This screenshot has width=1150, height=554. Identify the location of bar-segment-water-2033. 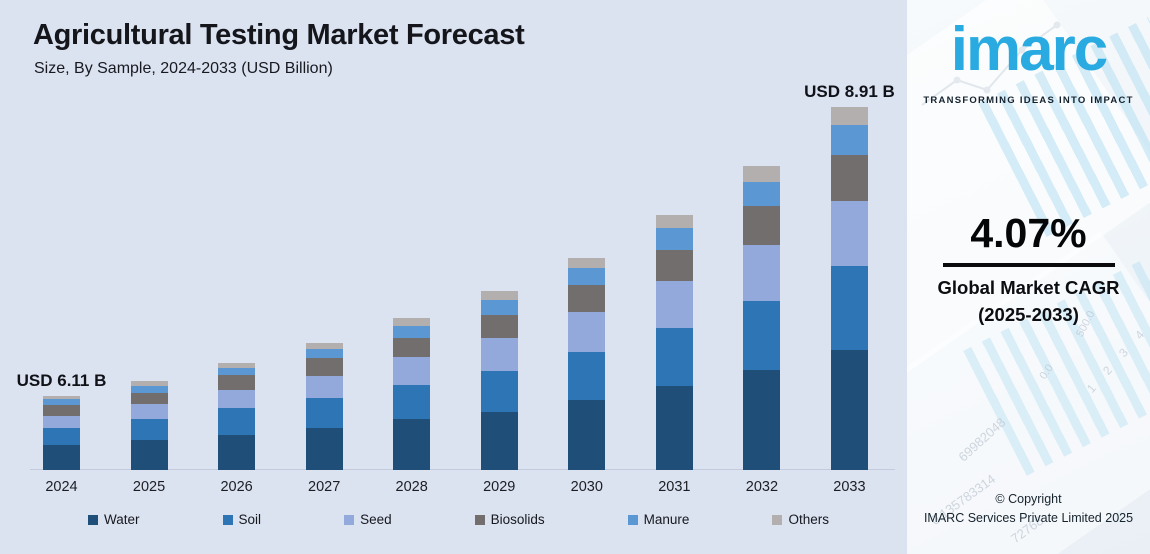
(849, 410).